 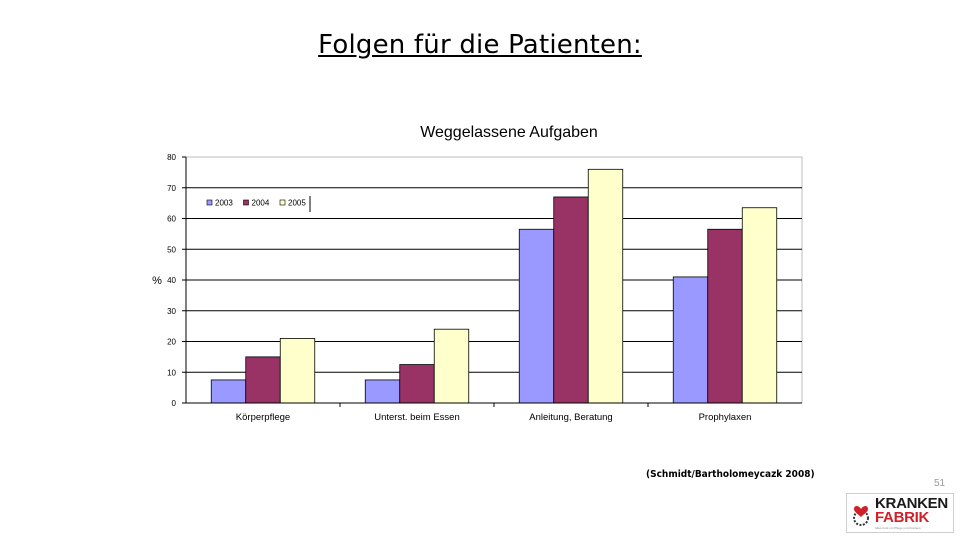 I want to click on x-tick-label: Anleitung, Beratung, so click(x=570, y=417).